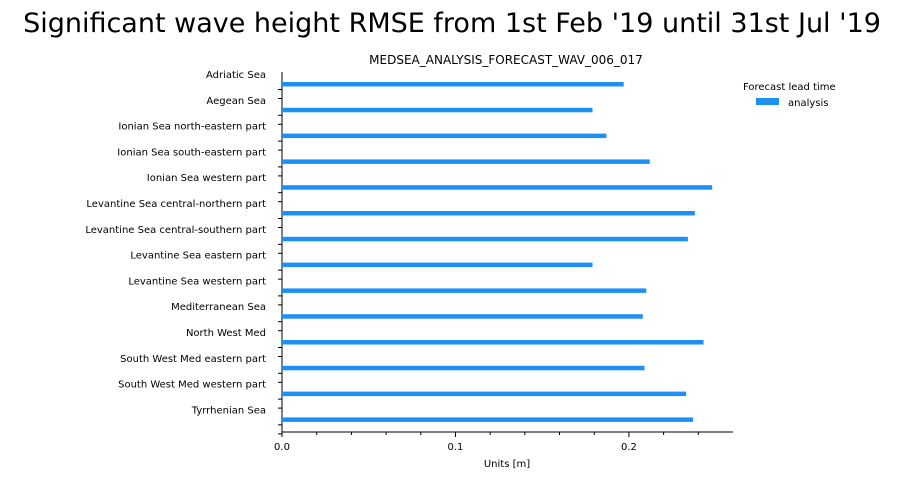 The width and height of the screenshot is (905, 482). I want to click on legend-swatch-analysis, so click(767, 101).